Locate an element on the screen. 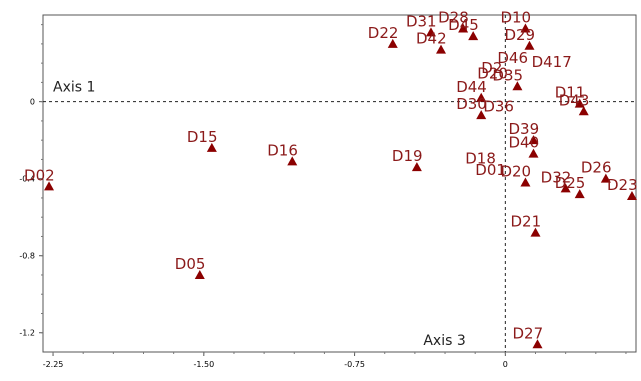 The image size is (641, 381). point-label-d35: D35 is located at coordinates (507, 75).